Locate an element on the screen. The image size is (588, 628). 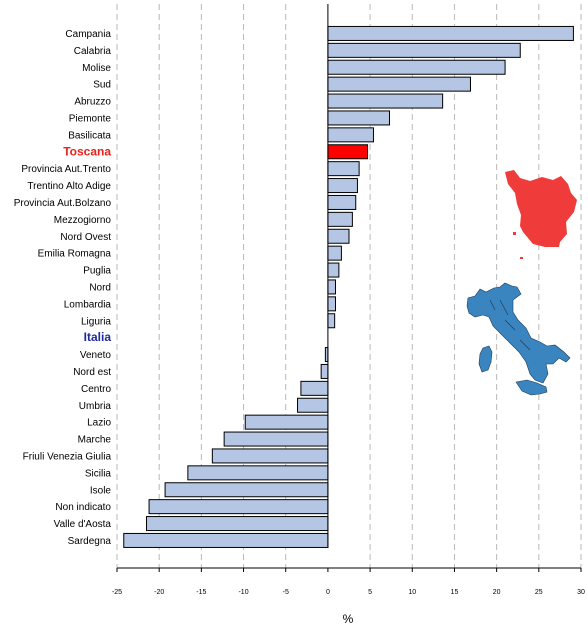
bar-nord-est is located at coordinates (324, 371).